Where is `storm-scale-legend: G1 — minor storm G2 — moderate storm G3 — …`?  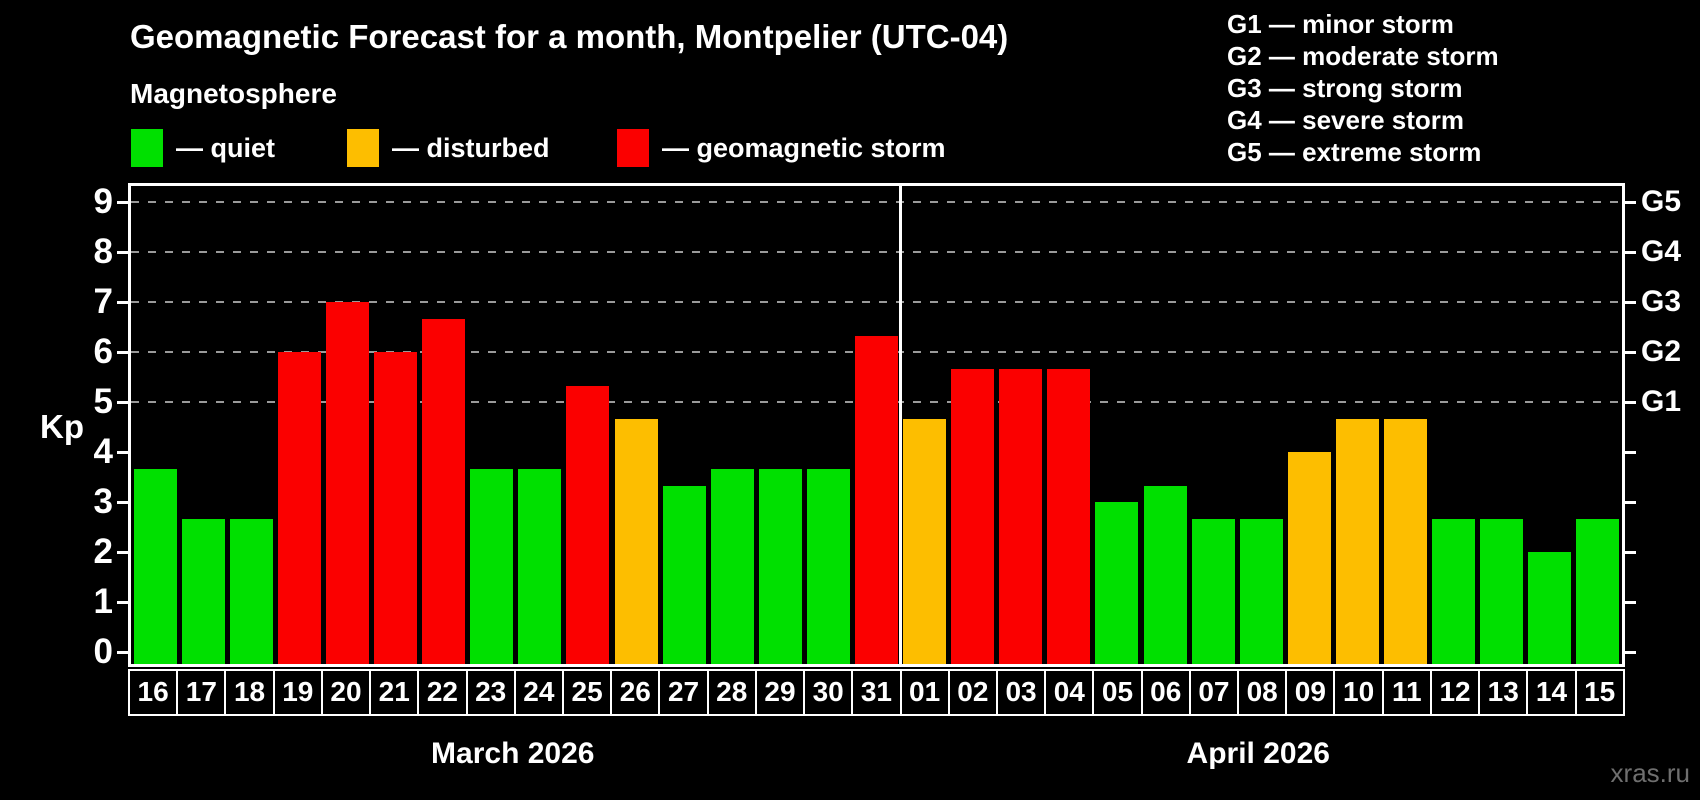 storm-scale-legend: G1 — minor storm G2 — moderate storm G3 — … is located at coordinates (1363, 88).